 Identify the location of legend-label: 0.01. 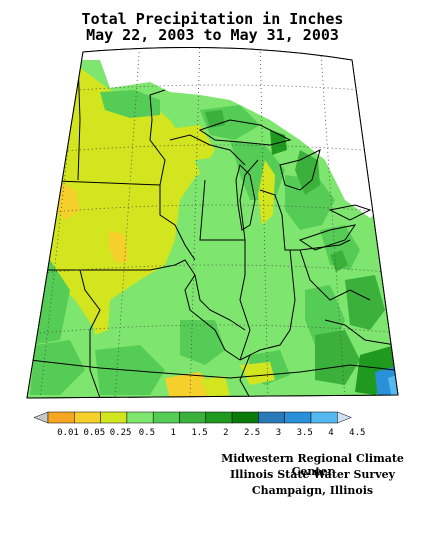
(68, 433).